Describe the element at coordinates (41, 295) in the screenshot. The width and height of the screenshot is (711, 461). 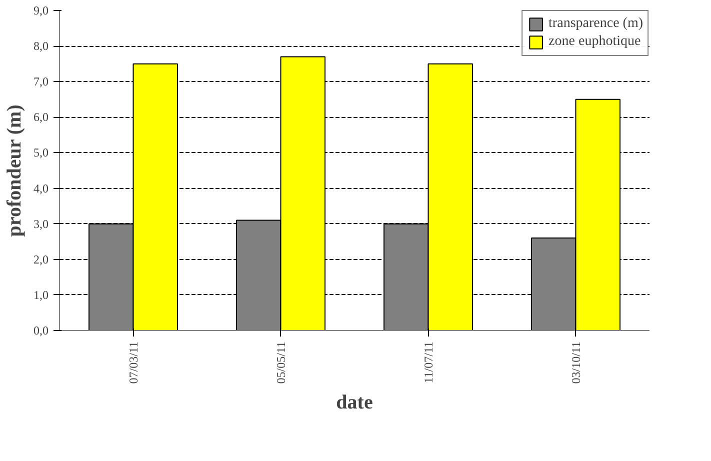
I see `y-tick-label: 1,0` at that location.